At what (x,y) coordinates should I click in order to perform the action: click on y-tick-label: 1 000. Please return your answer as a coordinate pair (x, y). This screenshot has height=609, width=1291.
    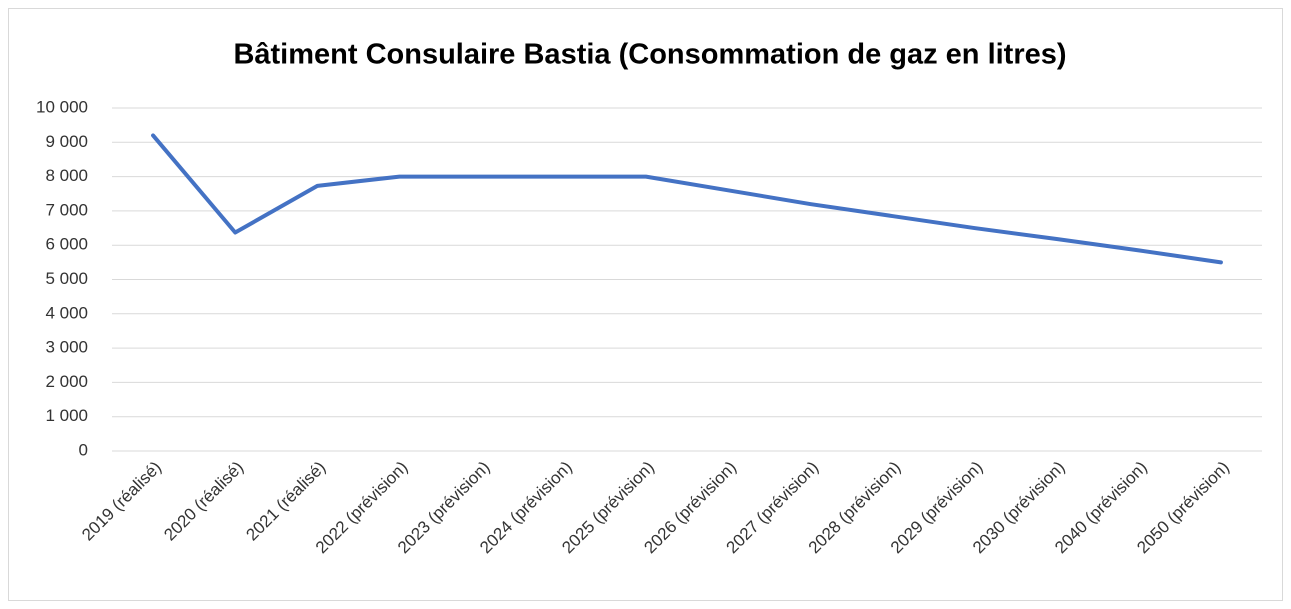
    Looking at the image, I should click on (66, 415).